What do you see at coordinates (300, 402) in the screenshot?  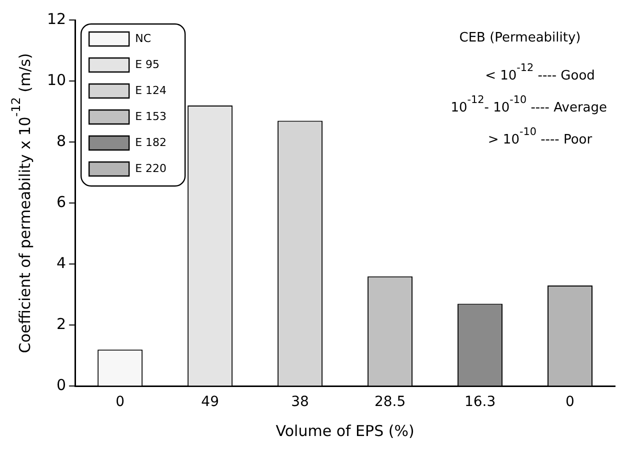 I see `x-tick-label: 38` at bounding box center [300, 402].